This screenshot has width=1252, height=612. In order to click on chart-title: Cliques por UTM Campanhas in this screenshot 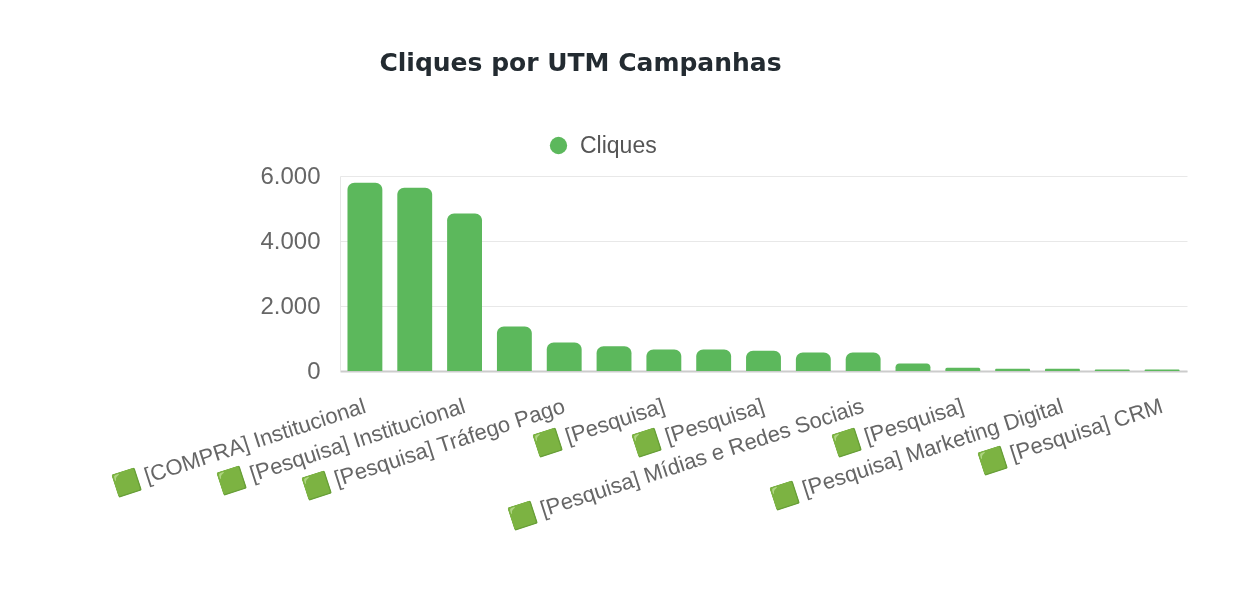, I will do `click(580, 62)`.